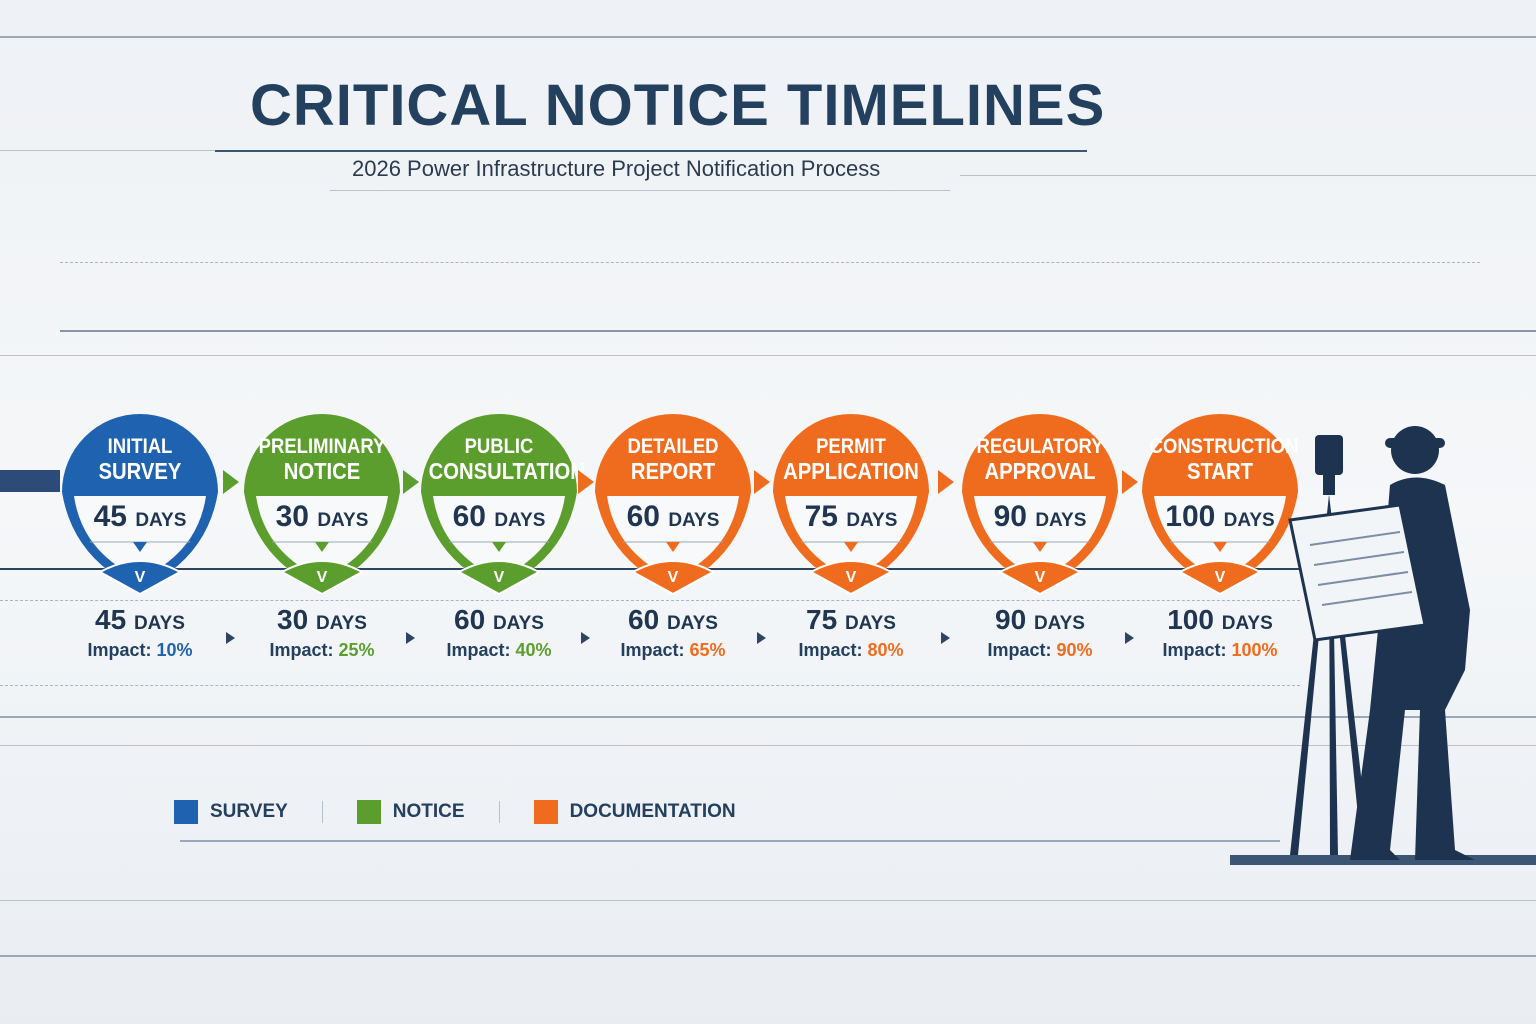  What do you see at coordinates (186, 812) in the screenshot?
I see `legend-swatch-survey` at bounding box center [186, 812].